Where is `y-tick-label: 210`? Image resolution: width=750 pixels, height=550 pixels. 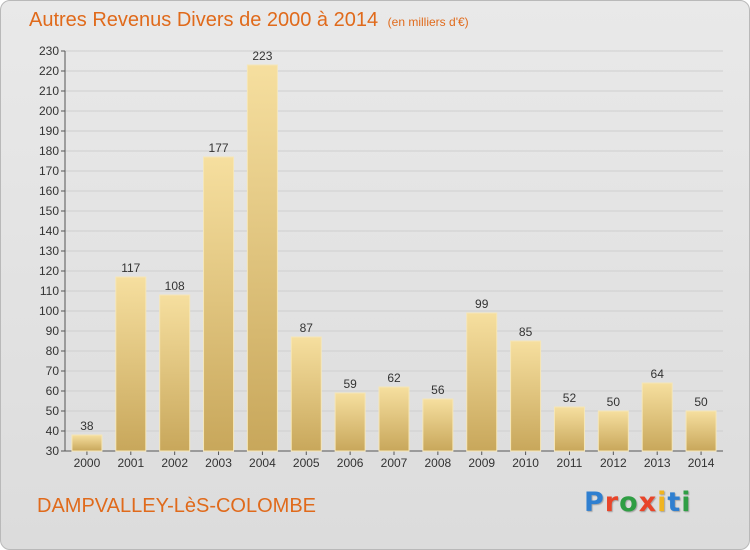 y-tick-label: 210 is located at coordinates (49, 91).